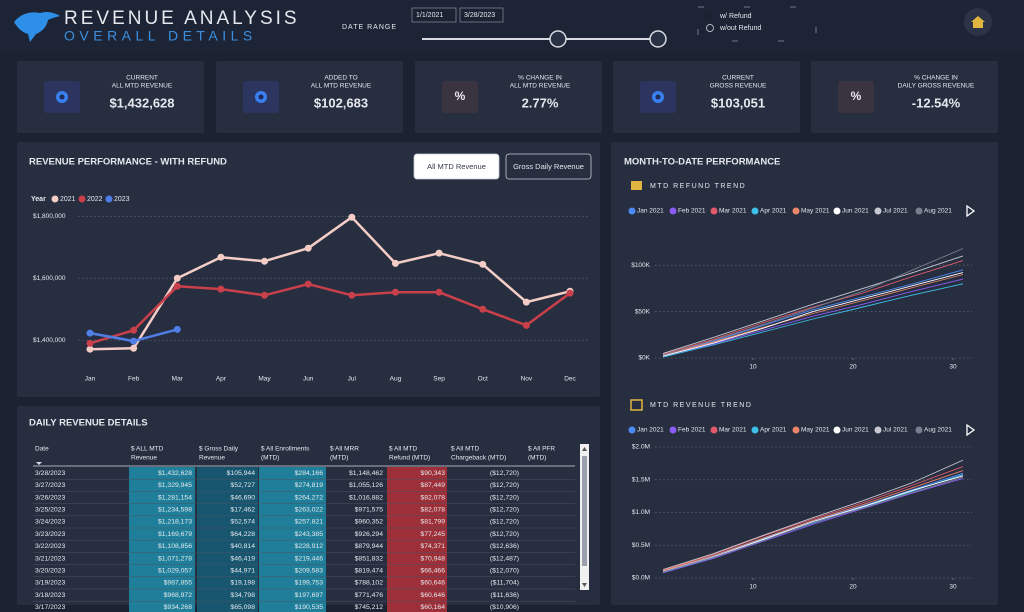 This screenshot has height=612, width=1024. I want to click on date-end: 3/28/2023, so click(479, 15).